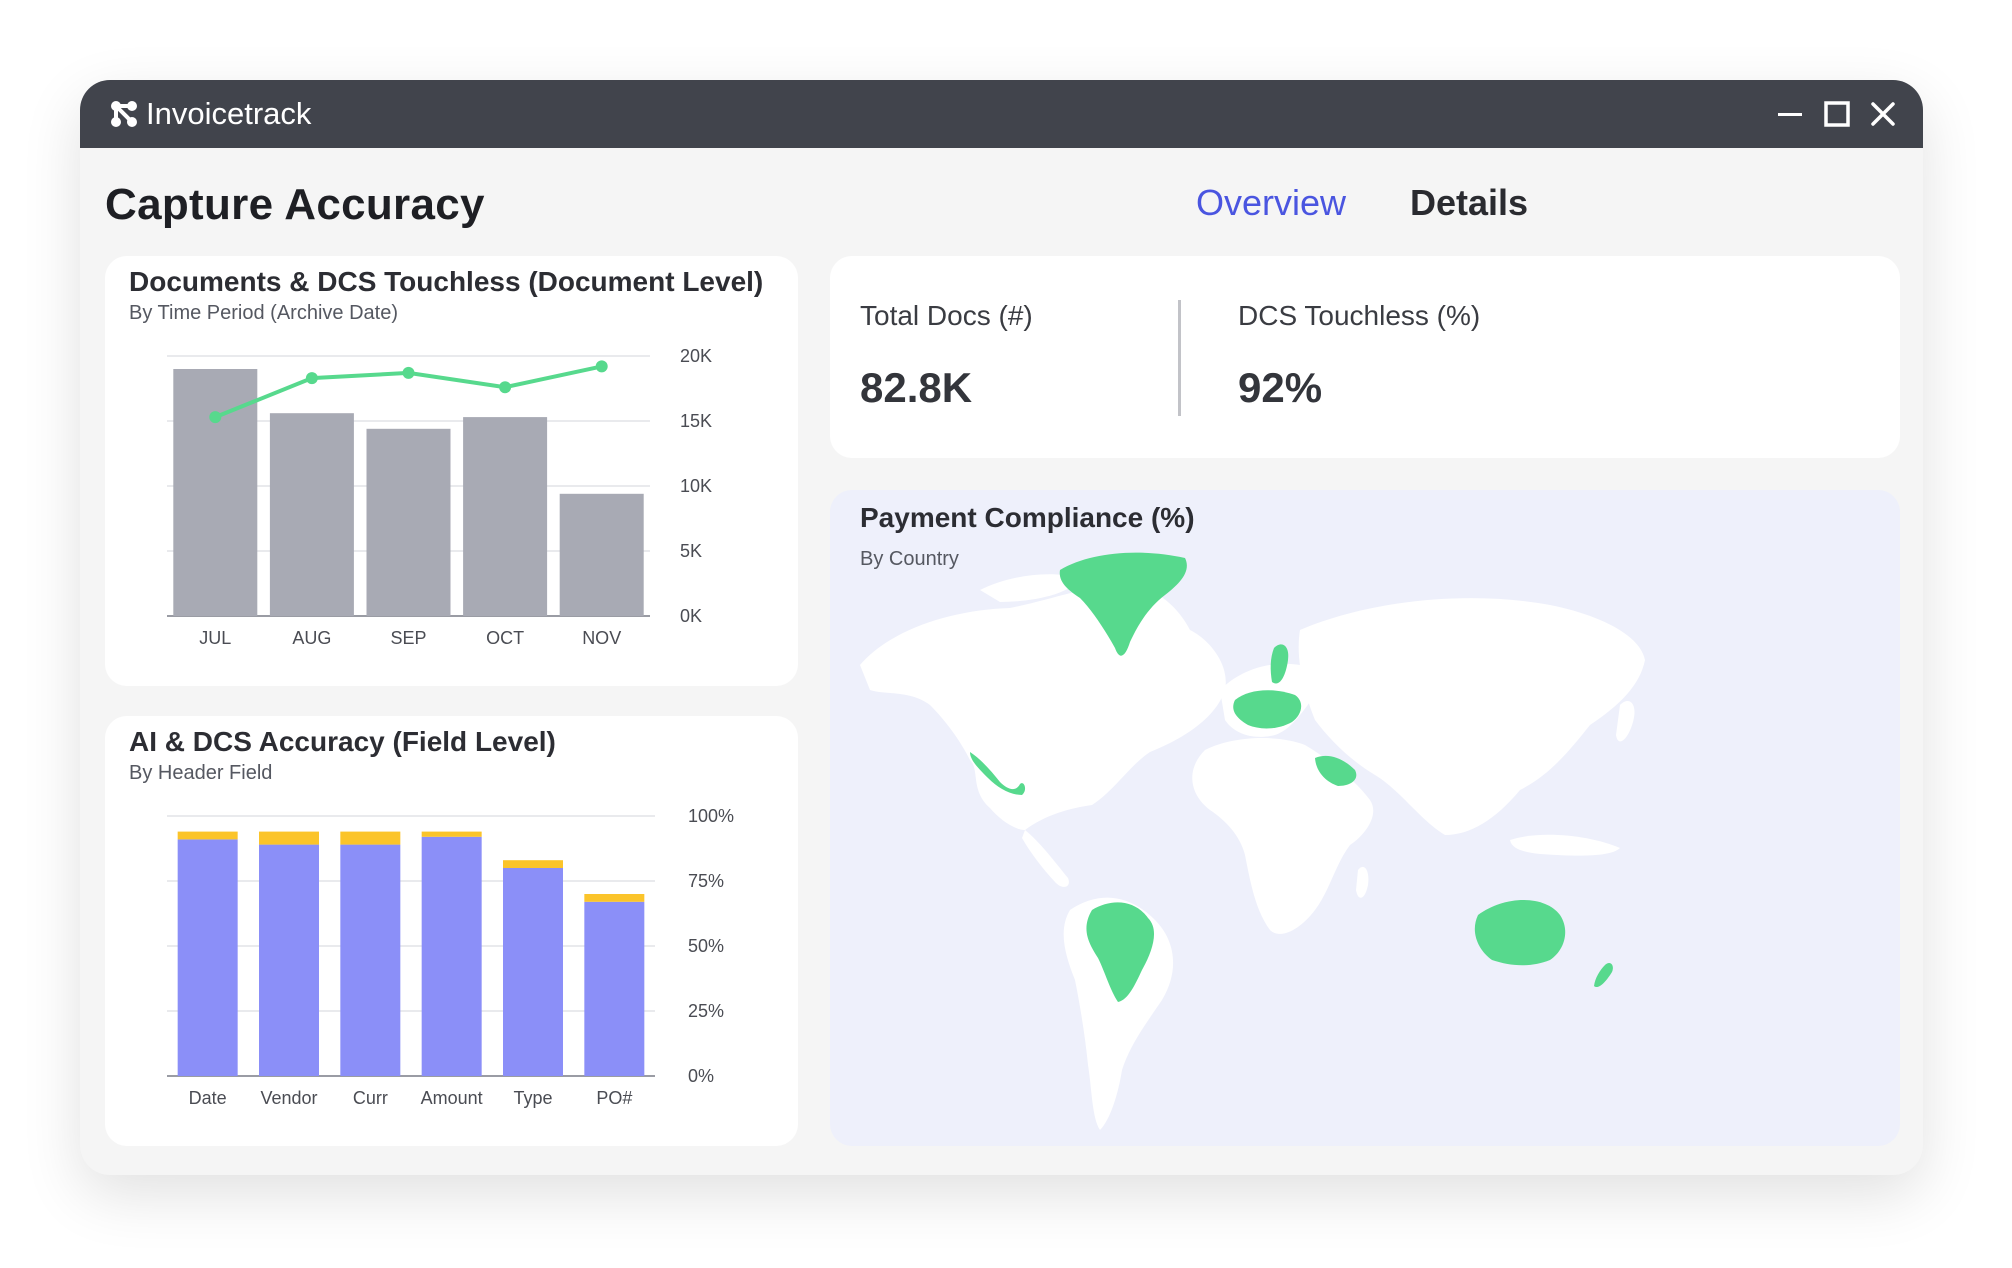 The height and width of the screenshot is (1268, 2012). Describe the element at coordinates (1179, 358) in the screenshot. I see `kpi-divider` at that location.